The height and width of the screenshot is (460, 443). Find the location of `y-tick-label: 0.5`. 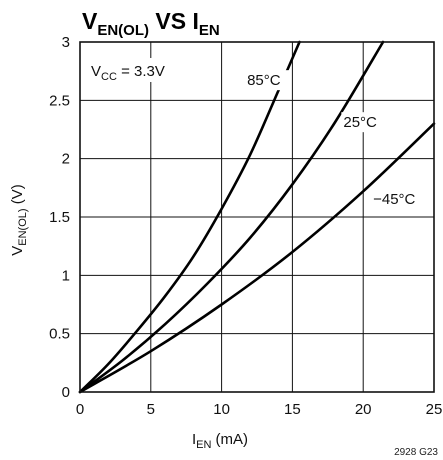

y-tick-label: 0.5 is located at coordinates (59, 334).